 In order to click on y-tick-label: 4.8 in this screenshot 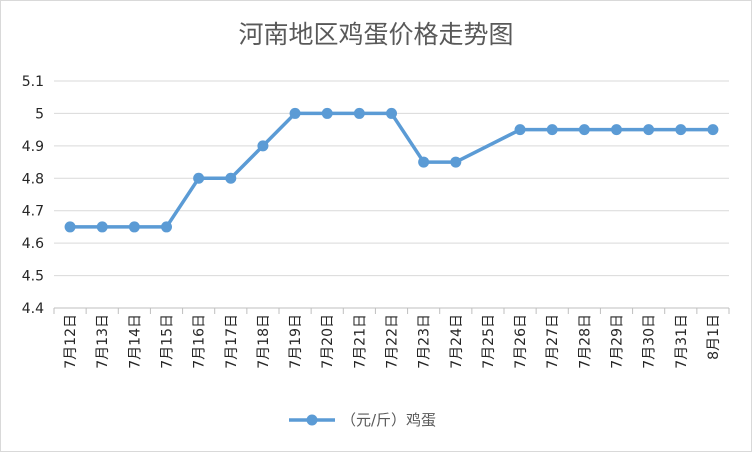, I will do `click(33, 179)`.